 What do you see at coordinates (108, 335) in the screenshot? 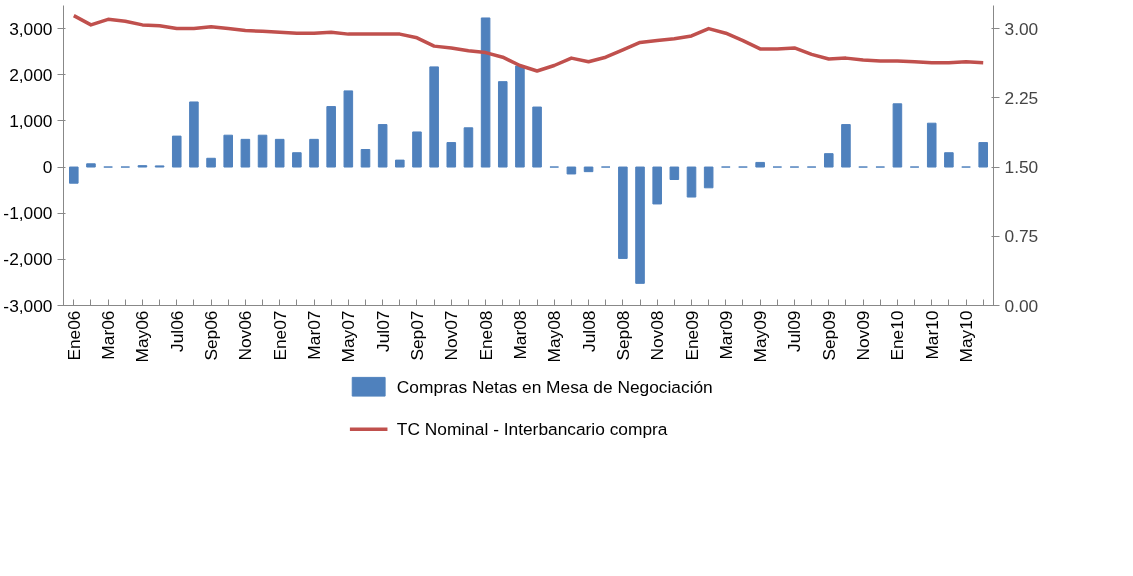
I see `x-tick-label: Mar06` at bounding box center [108, 335].